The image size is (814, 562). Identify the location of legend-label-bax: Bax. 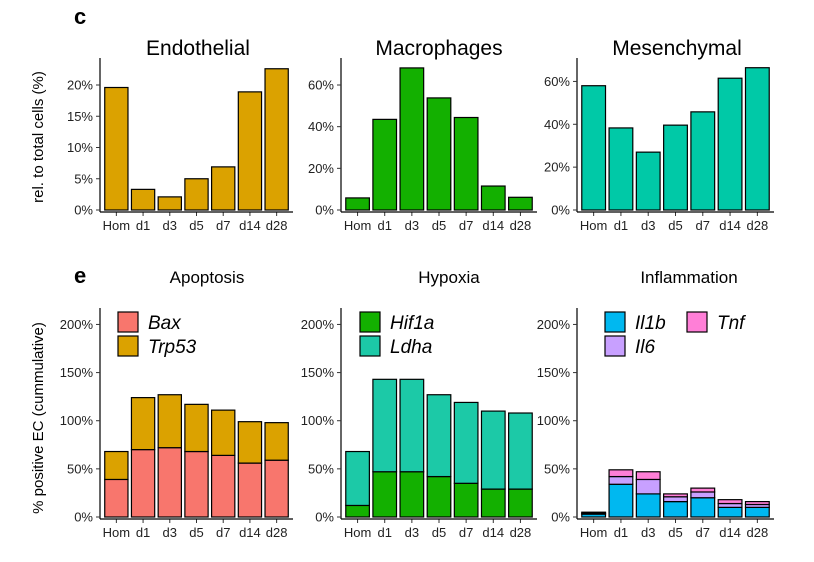
(165, 323).